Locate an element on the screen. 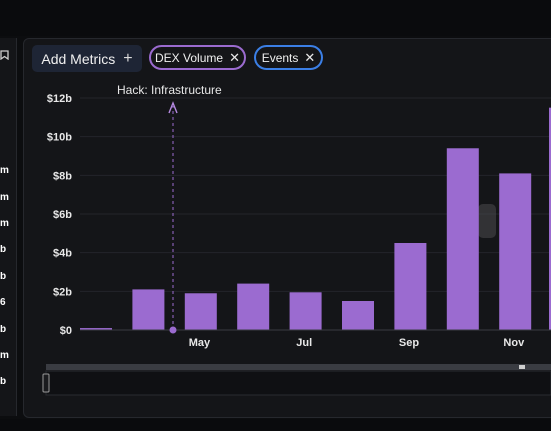 The image size is (551, 431). left-panel: m m m b b 6 b m b is located at coordinates (8, 227).